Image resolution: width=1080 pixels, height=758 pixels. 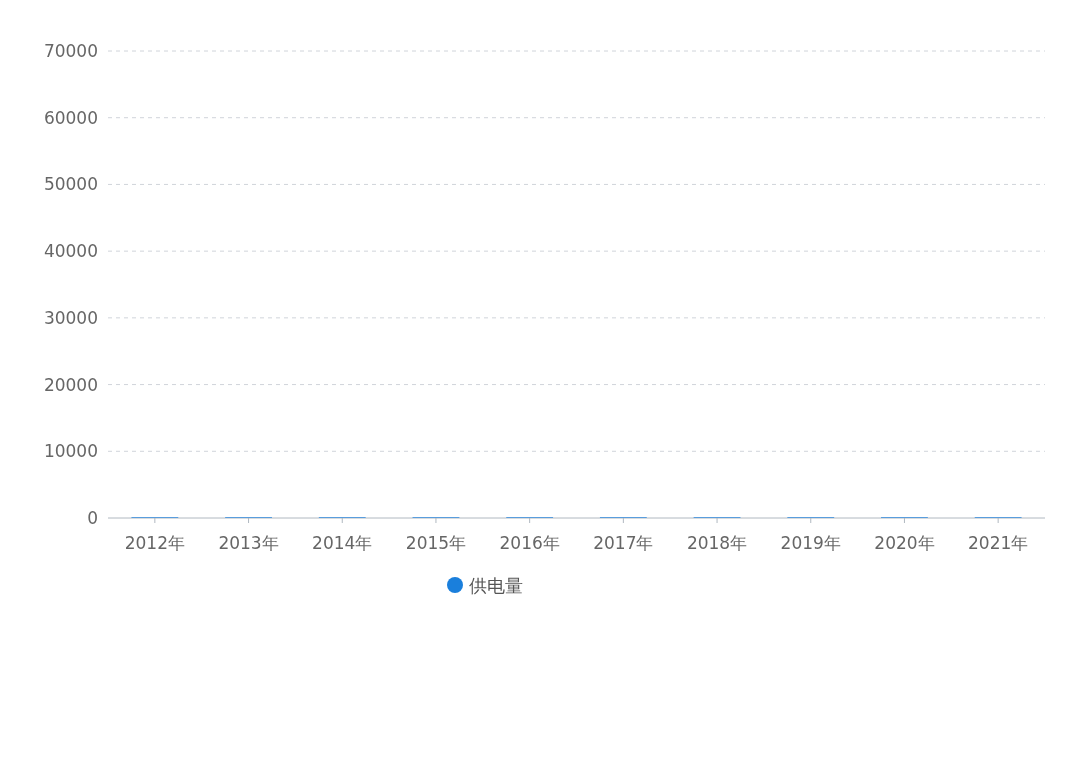 What do you see at coordinates (70, 384) in the screenshot?
I see `y-tick-label: 20000` at bounding box center [70, 384].